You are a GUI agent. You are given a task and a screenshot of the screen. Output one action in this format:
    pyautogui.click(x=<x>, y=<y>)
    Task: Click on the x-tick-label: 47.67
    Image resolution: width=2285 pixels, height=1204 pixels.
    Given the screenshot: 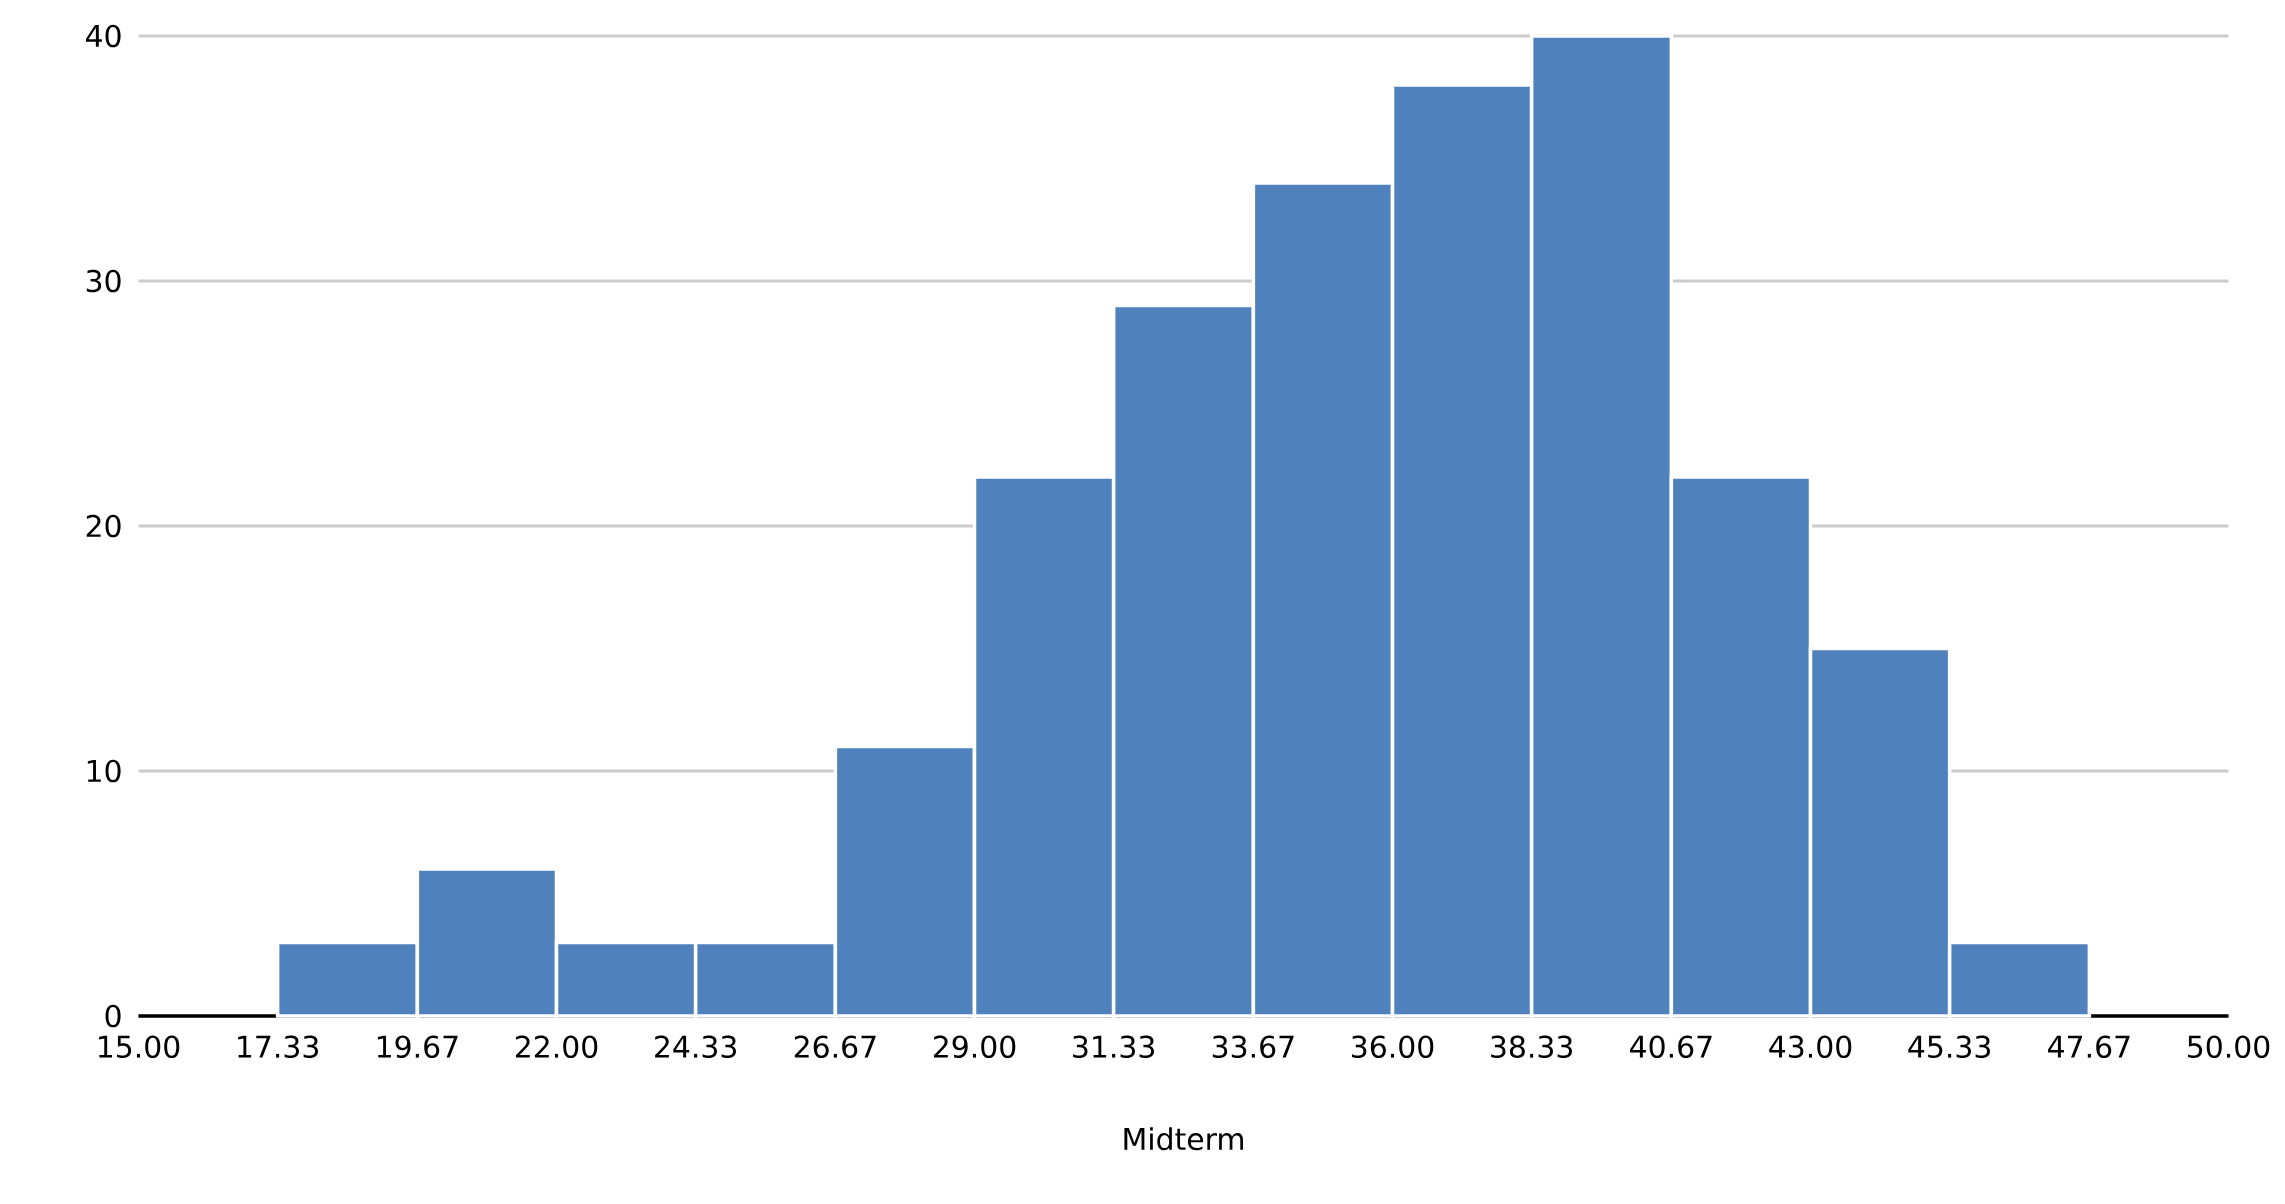 What is the action you would take?
    pyautogui.click(x=2089, y=1047)
    